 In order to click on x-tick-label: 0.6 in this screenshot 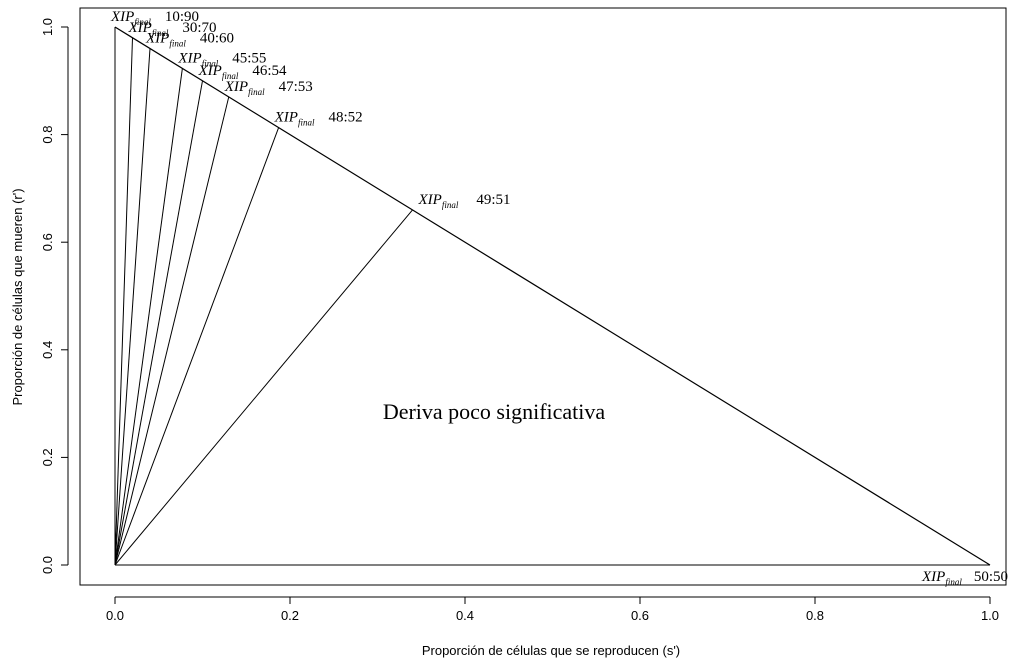, I will do `click(640, 615)`.